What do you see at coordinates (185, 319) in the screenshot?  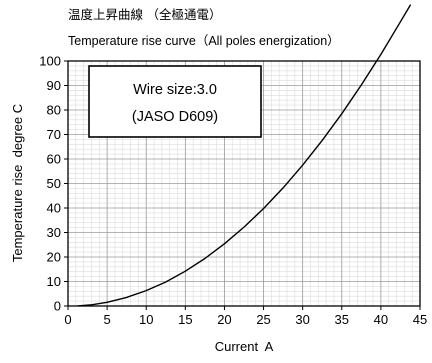 I see `x-tick-label: 15` at bounding box center [185, 319].